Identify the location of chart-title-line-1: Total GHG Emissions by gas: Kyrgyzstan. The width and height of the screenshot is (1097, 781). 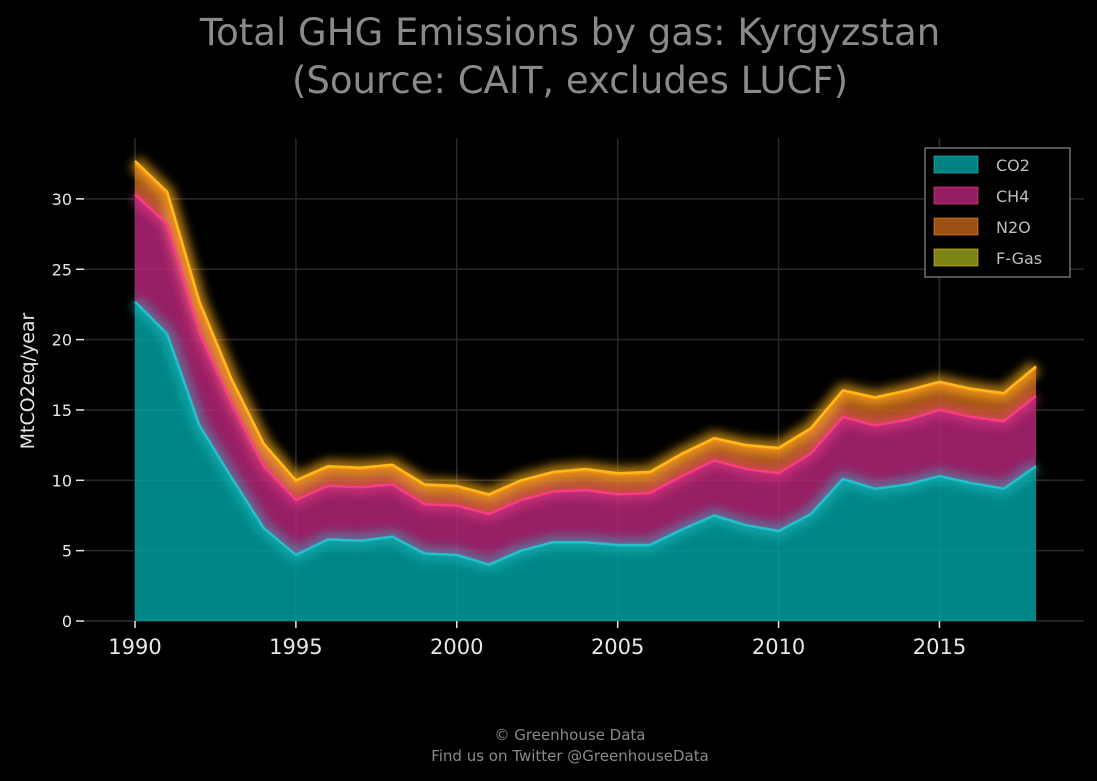
(569, 32).